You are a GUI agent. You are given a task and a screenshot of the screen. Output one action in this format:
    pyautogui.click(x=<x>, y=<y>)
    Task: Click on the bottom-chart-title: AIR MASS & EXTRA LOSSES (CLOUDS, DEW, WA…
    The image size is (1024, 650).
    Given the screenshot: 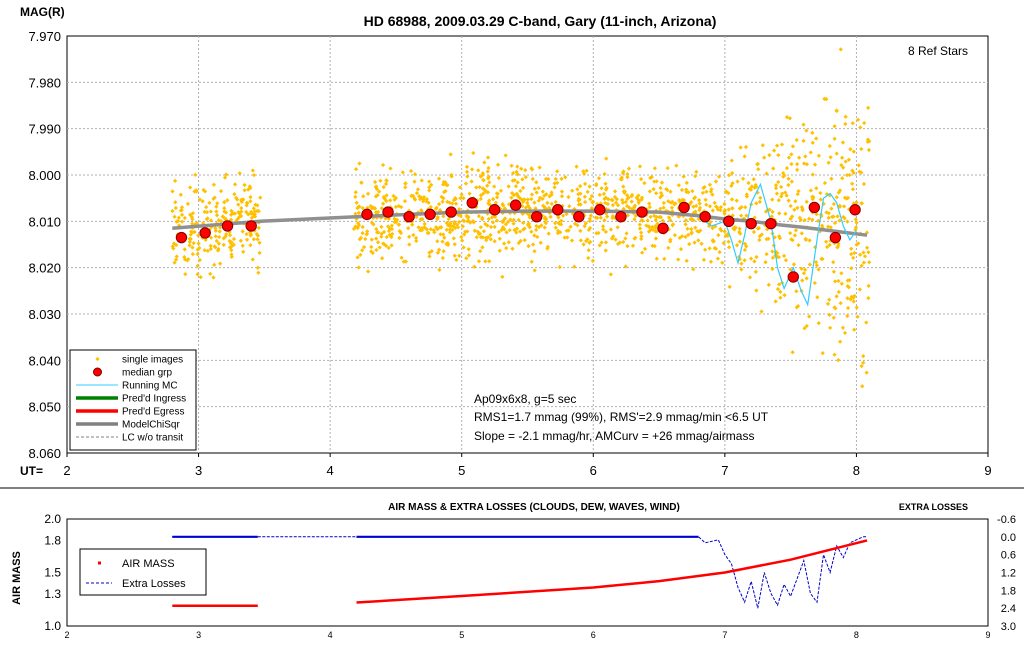 What is the action you would take?
    pyautogui.click(x=534, y=507)
    